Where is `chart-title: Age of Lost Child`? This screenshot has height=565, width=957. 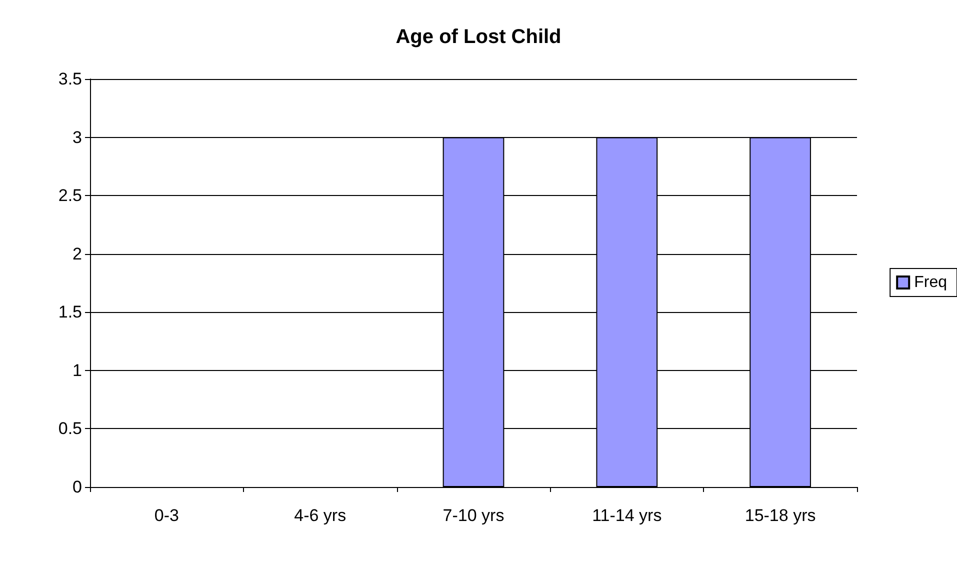 chart-title: Age of Lost Child is located at coordinates (479, 37).